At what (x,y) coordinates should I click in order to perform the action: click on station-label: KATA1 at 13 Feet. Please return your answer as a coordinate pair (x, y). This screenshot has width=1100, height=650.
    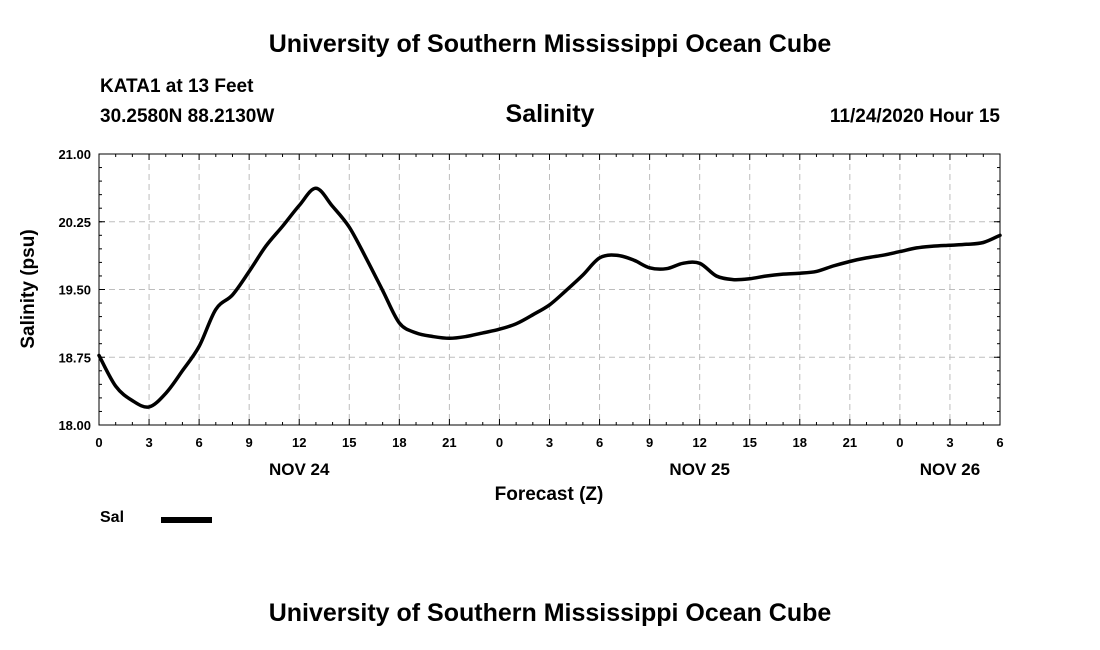
    Looking at the image, I should click on (177, 86).